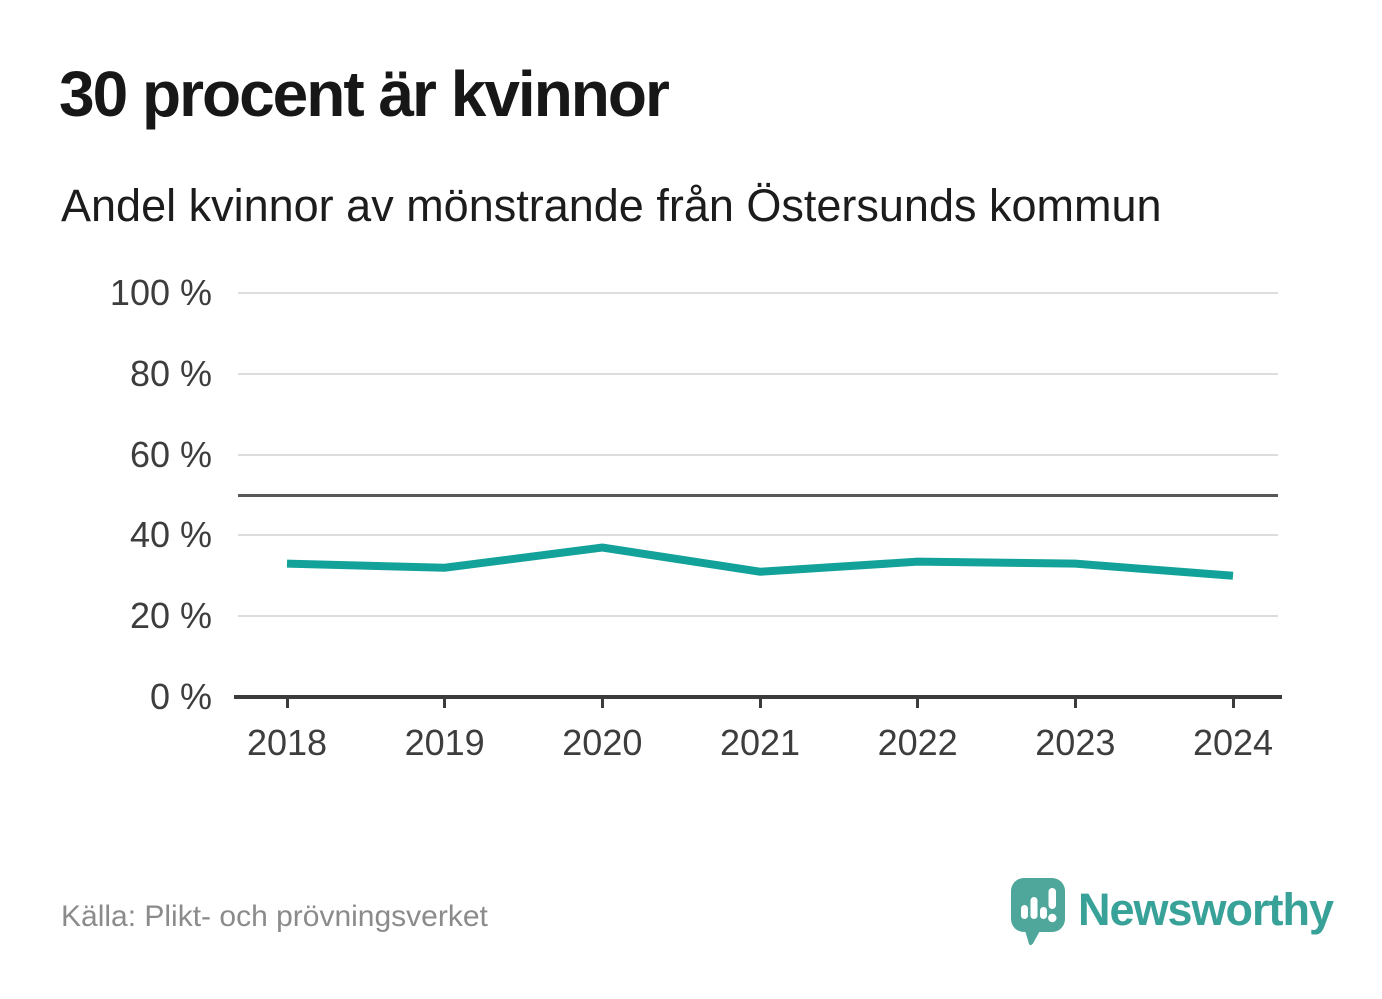  What do you see at coordinates (1233, 742) in the screenshot?
I see `x-tick-label-2024: 2024` at bounding box center [1233, 742].